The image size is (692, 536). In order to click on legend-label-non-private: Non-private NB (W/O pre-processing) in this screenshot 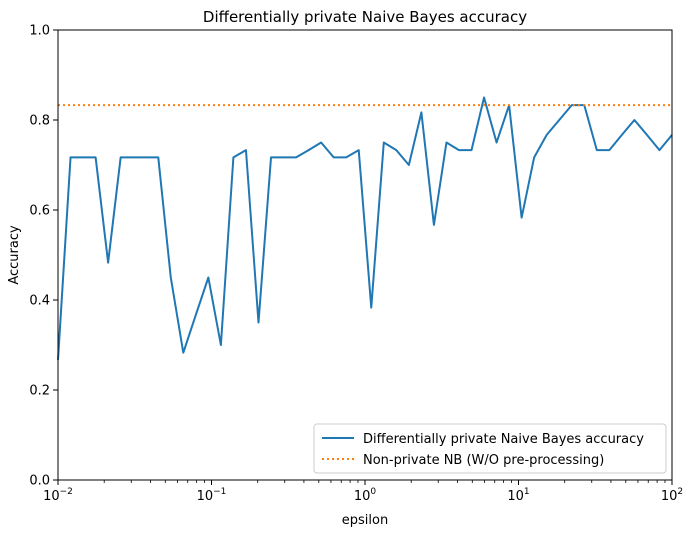, I will do `click(483, 460)`.